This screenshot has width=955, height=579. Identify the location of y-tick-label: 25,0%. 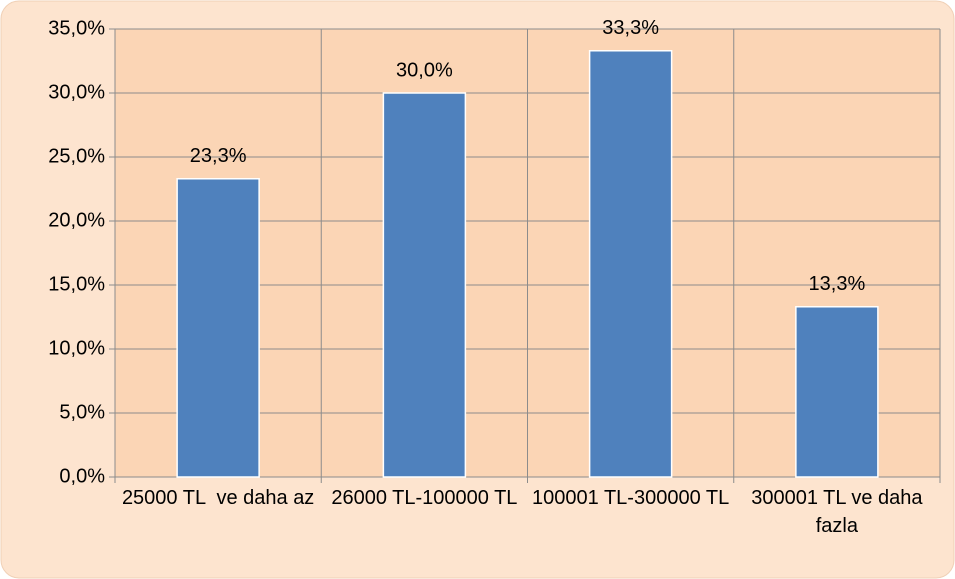
(76, 156).